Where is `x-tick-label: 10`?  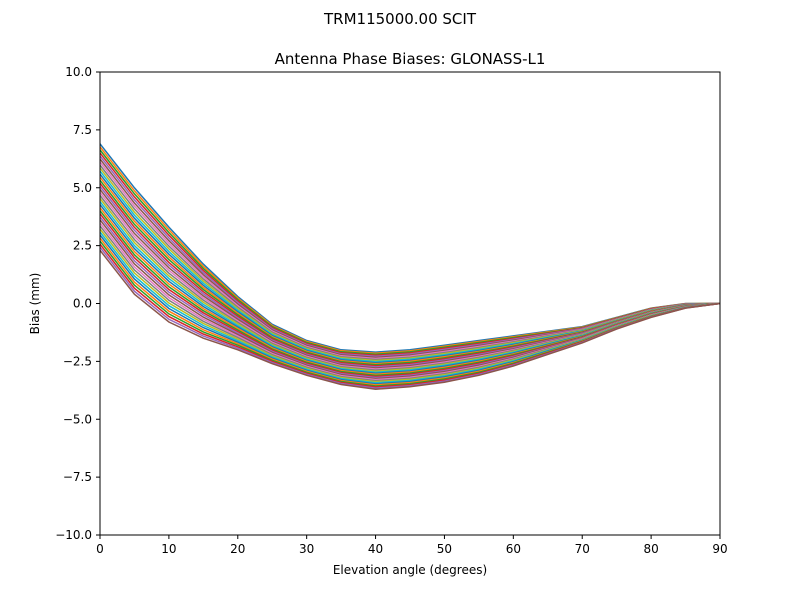 x-tick-label: 10 is located at coordinates (168, 549).